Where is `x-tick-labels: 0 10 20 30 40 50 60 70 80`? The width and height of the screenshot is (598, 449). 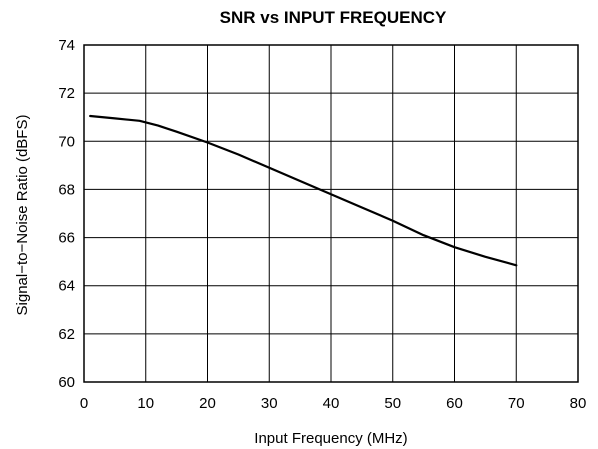 x-tick-labels: 0 10 20 30 40 50 60 70 80 is located at coordinates (333, 403).